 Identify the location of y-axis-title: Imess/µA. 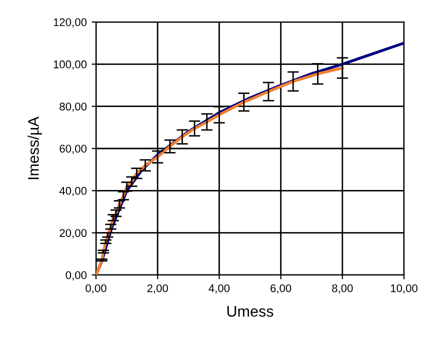
(35, 148).